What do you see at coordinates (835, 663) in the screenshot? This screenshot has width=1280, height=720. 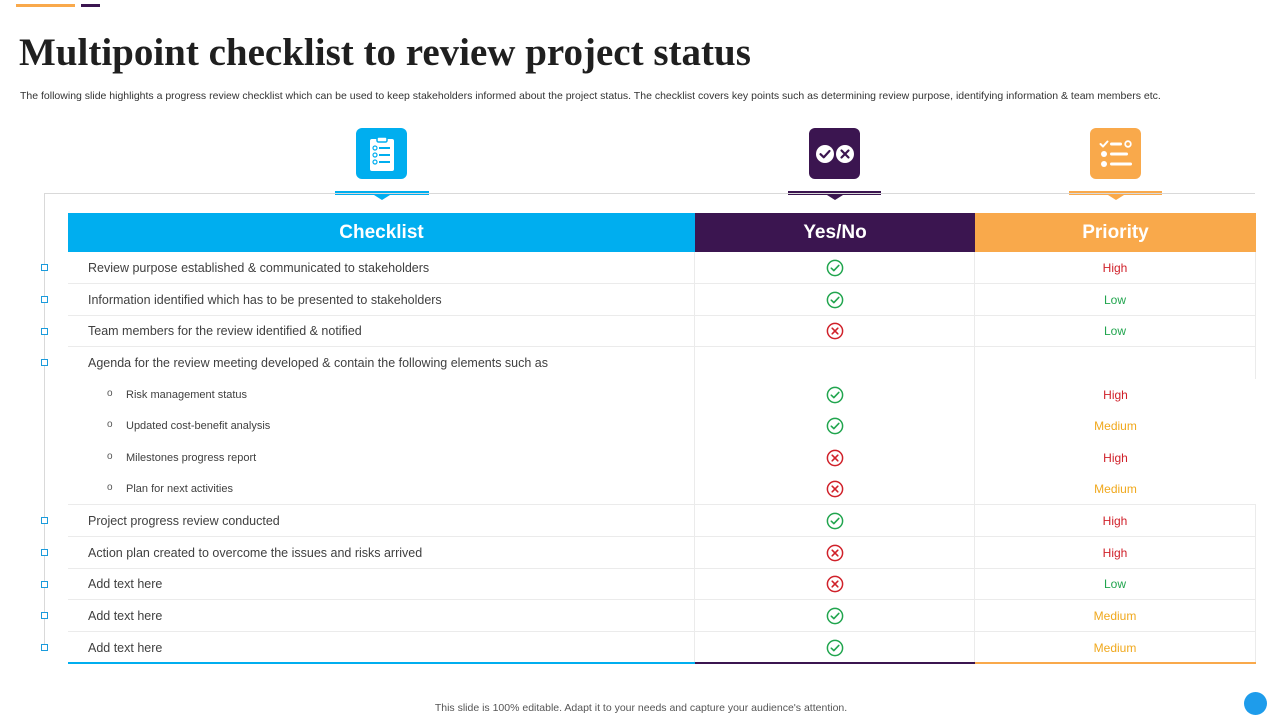 I see `yesno-bottom-line` at bounding box center [835, 663].